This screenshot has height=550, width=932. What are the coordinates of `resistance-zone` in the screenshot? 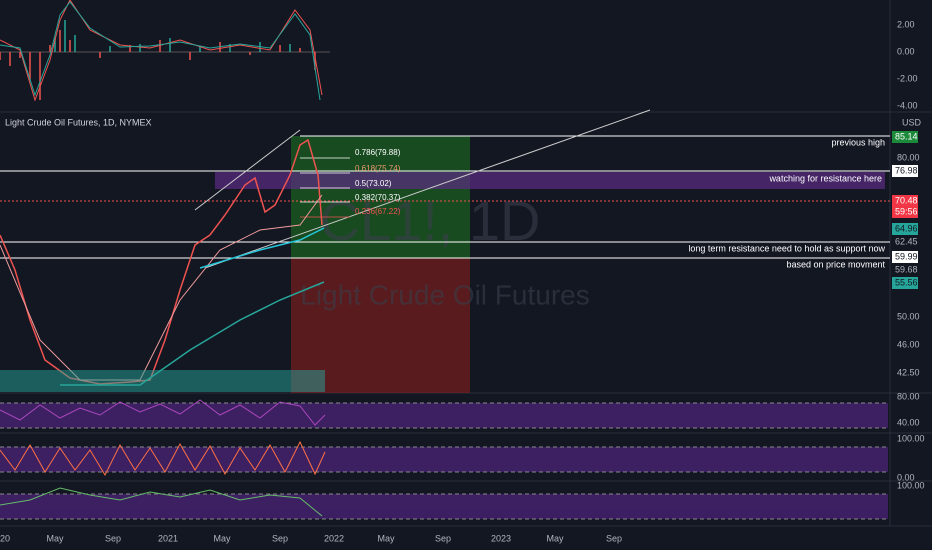 It's located at (550, 180).